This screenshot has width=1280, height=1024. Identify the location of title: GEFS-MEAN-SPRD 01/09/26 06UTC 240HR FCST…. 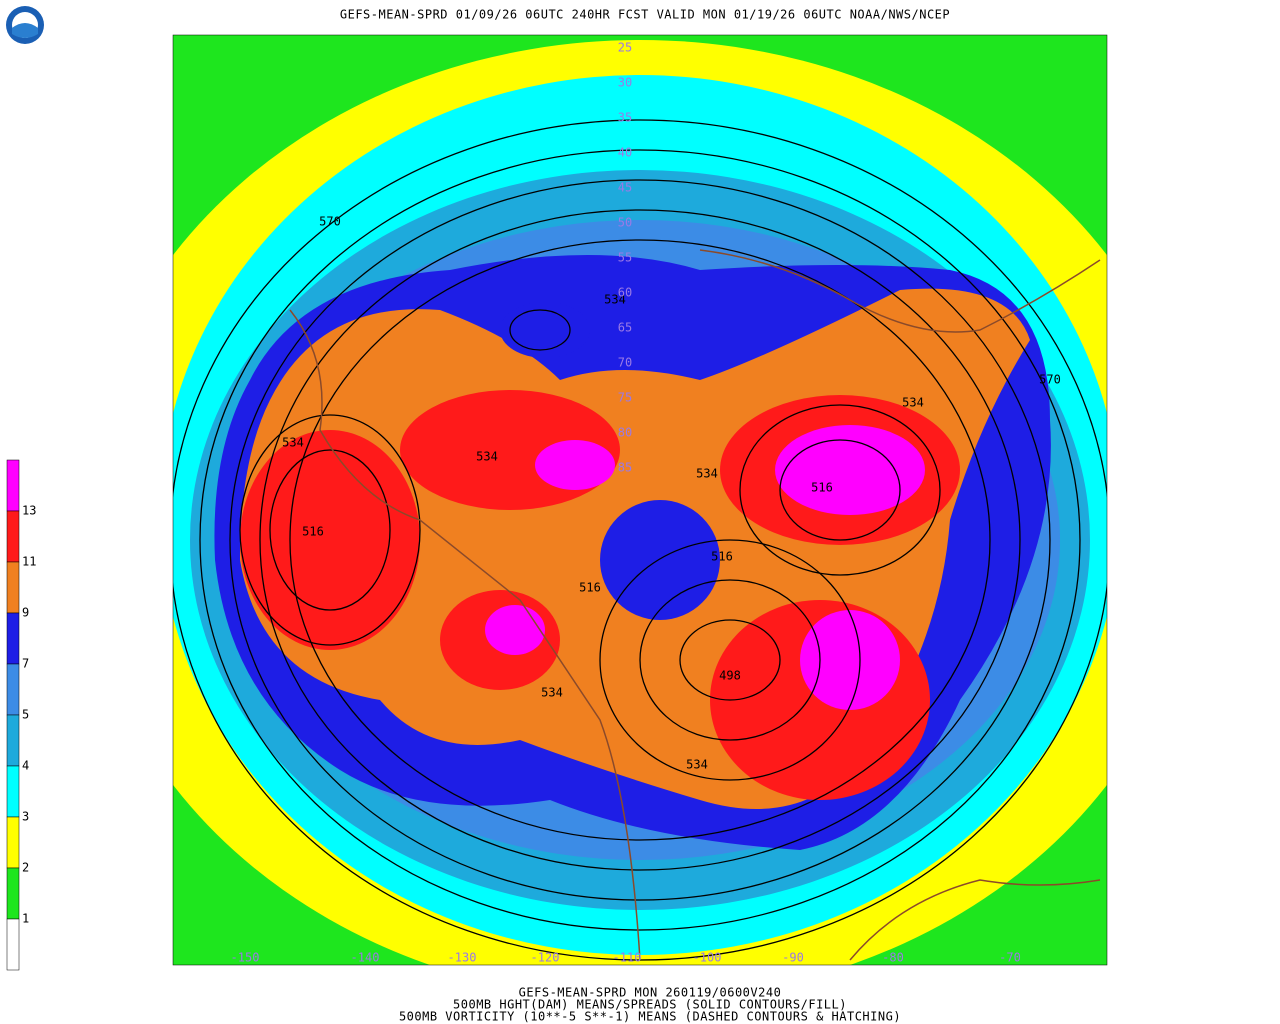
(645, 15).